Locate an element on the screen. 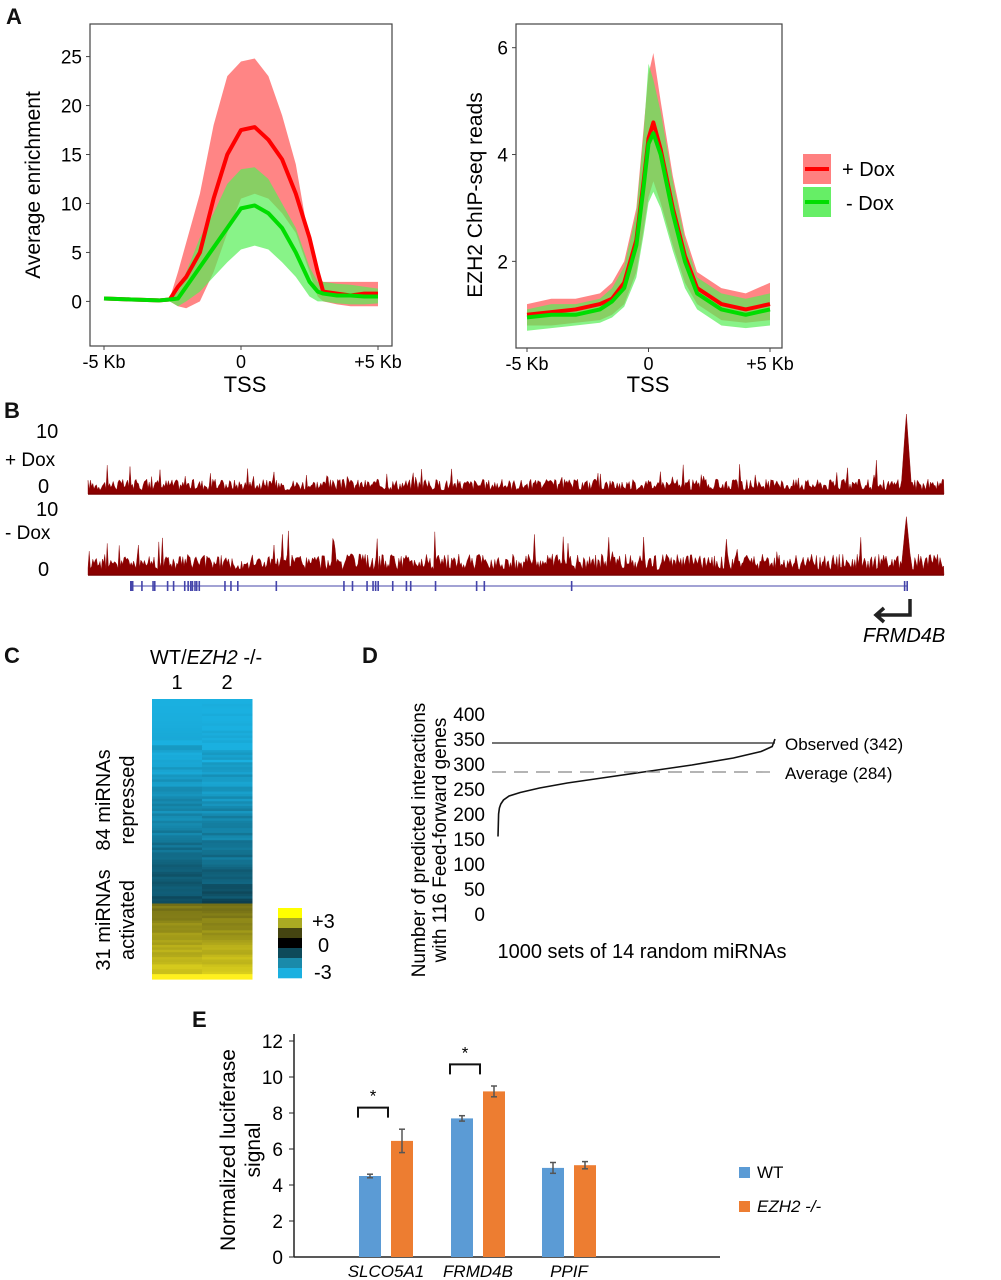 The width and height of the screenshot is (1001, 1280). line-minus-dox is located at coordinates (240, 253).